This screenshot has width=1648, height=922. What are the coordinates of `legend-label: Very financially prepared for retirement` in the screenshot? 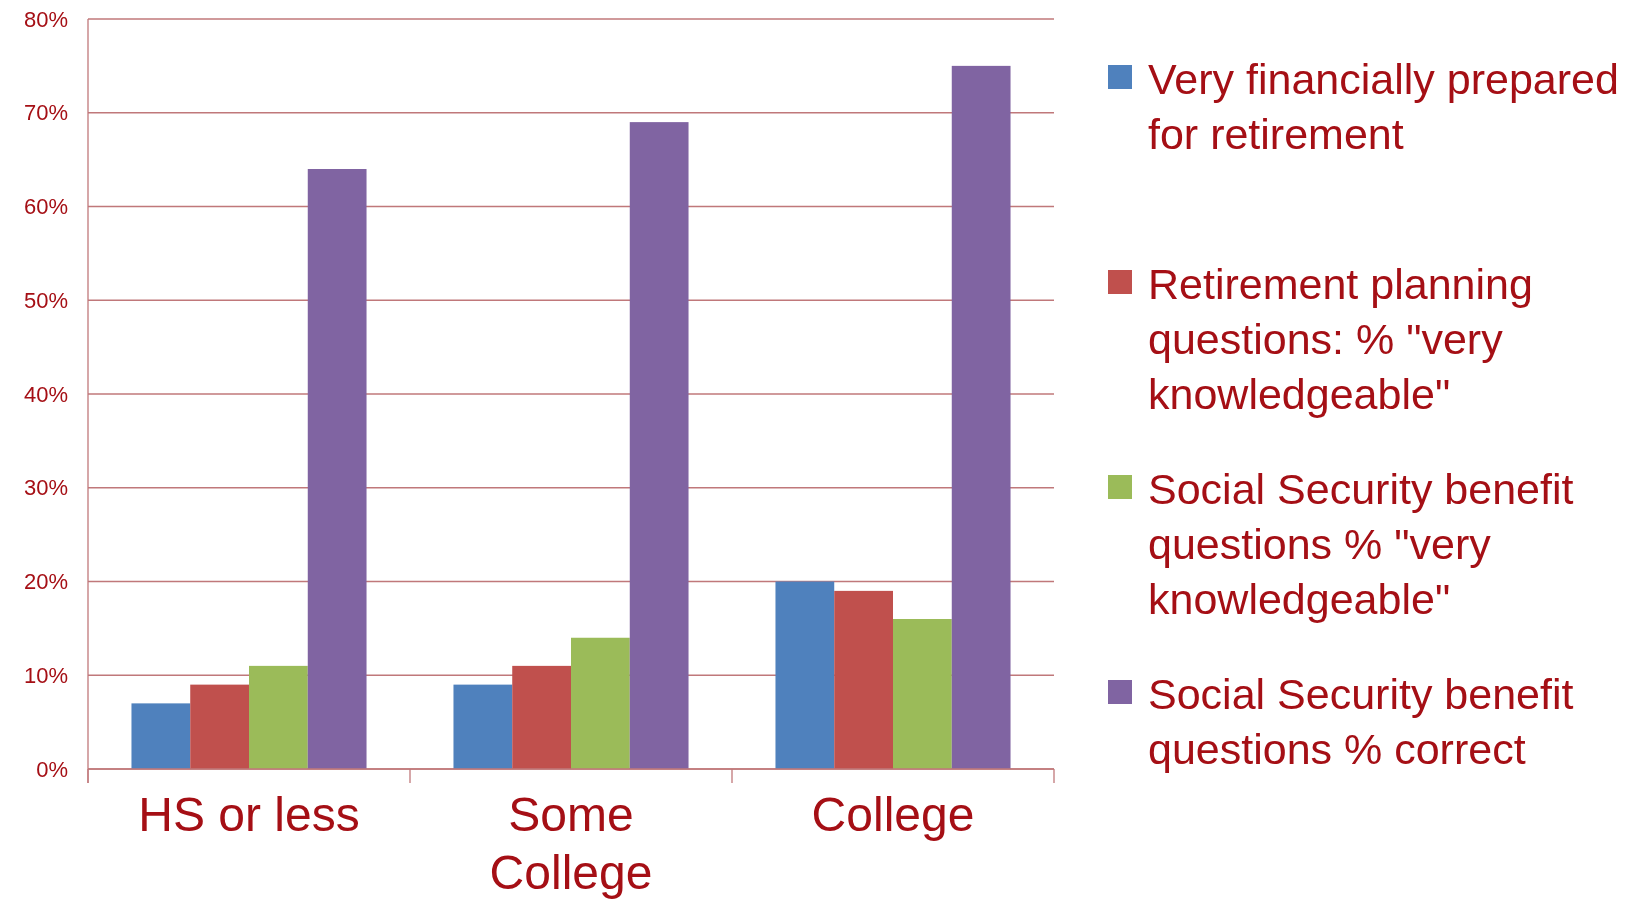 It's located at (1383, 106).